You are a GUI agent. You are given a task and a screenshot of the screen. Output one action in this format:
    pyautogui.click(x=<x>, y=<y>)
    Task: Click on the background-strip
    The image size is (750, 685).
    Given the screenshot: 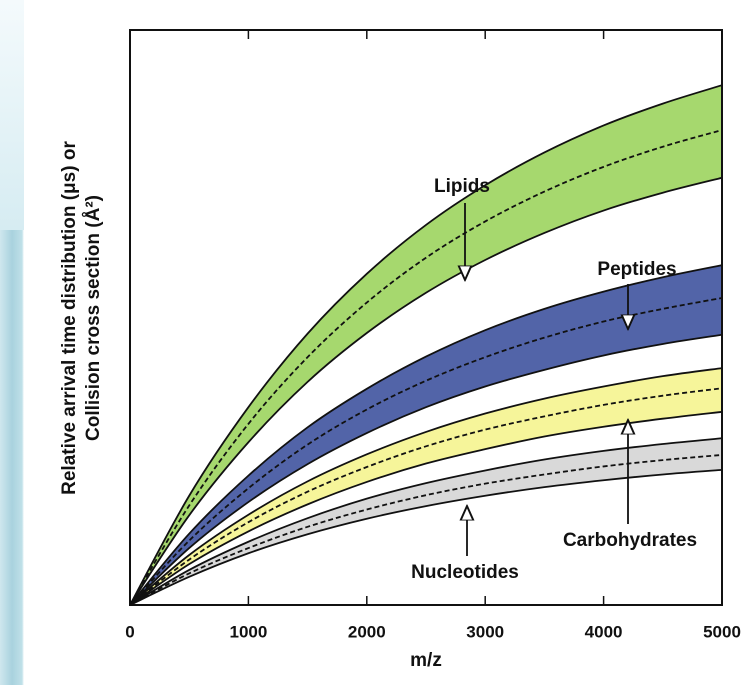 What is the action you would take?
    pyautogui.click(x=12, y=115)
    